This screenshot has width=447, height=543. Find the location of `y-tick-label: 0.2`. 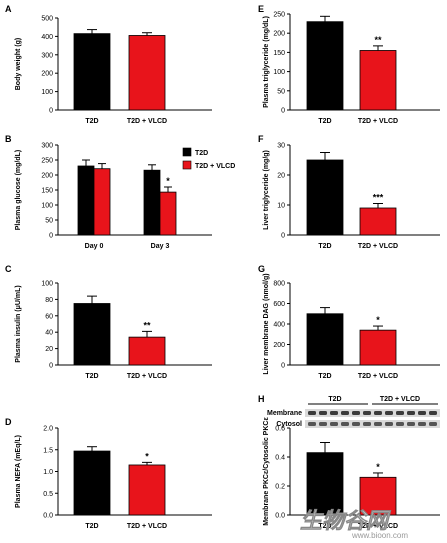

y-tick-label: 0.2 is located at coordinates (280, 487).